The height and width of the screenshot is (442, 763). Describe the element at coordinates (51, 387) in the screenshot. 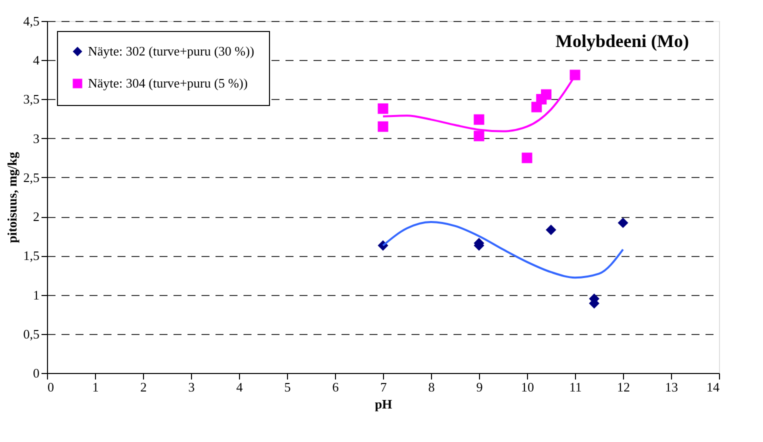

I see `x-tick-label: 0` at that location.